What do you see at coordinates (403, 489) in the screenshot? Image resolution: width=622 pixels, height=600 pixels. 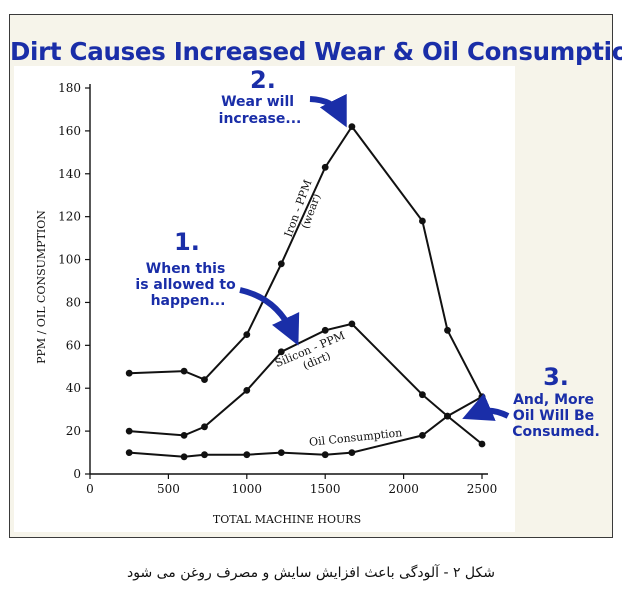 I see `x-tick-label: 2000` at bounding box center [403, 489].